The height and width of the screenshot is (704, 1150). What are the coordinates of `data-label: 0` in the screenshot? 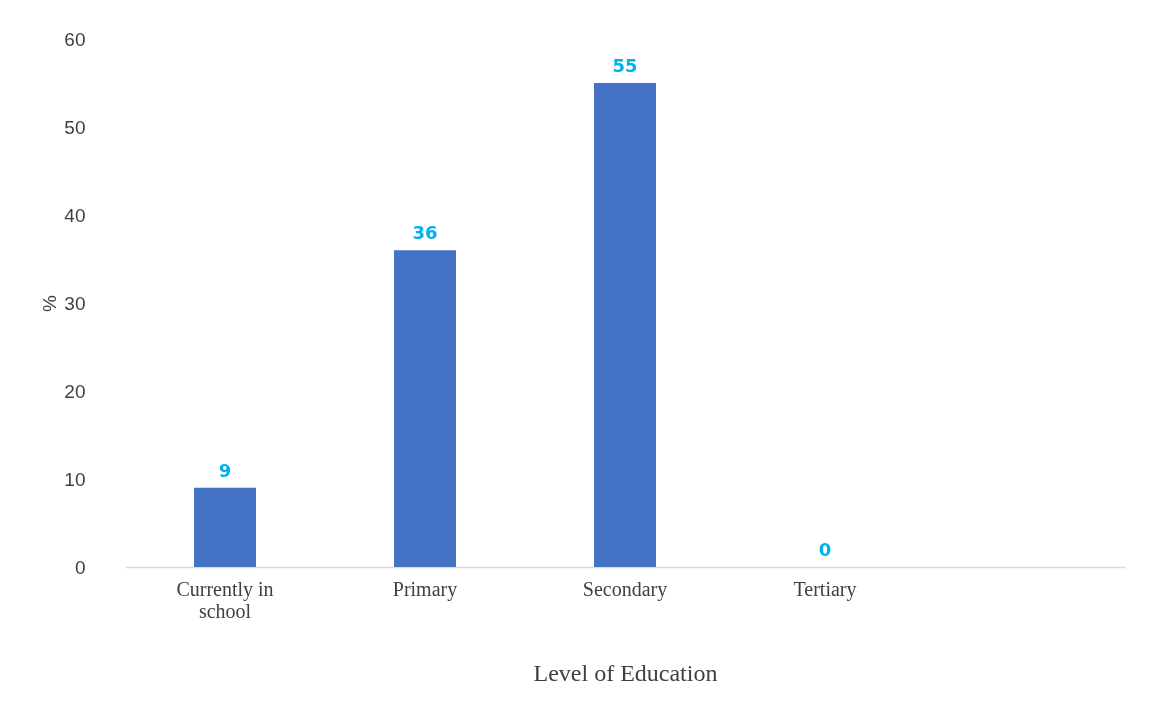 It's located at (825, 549).